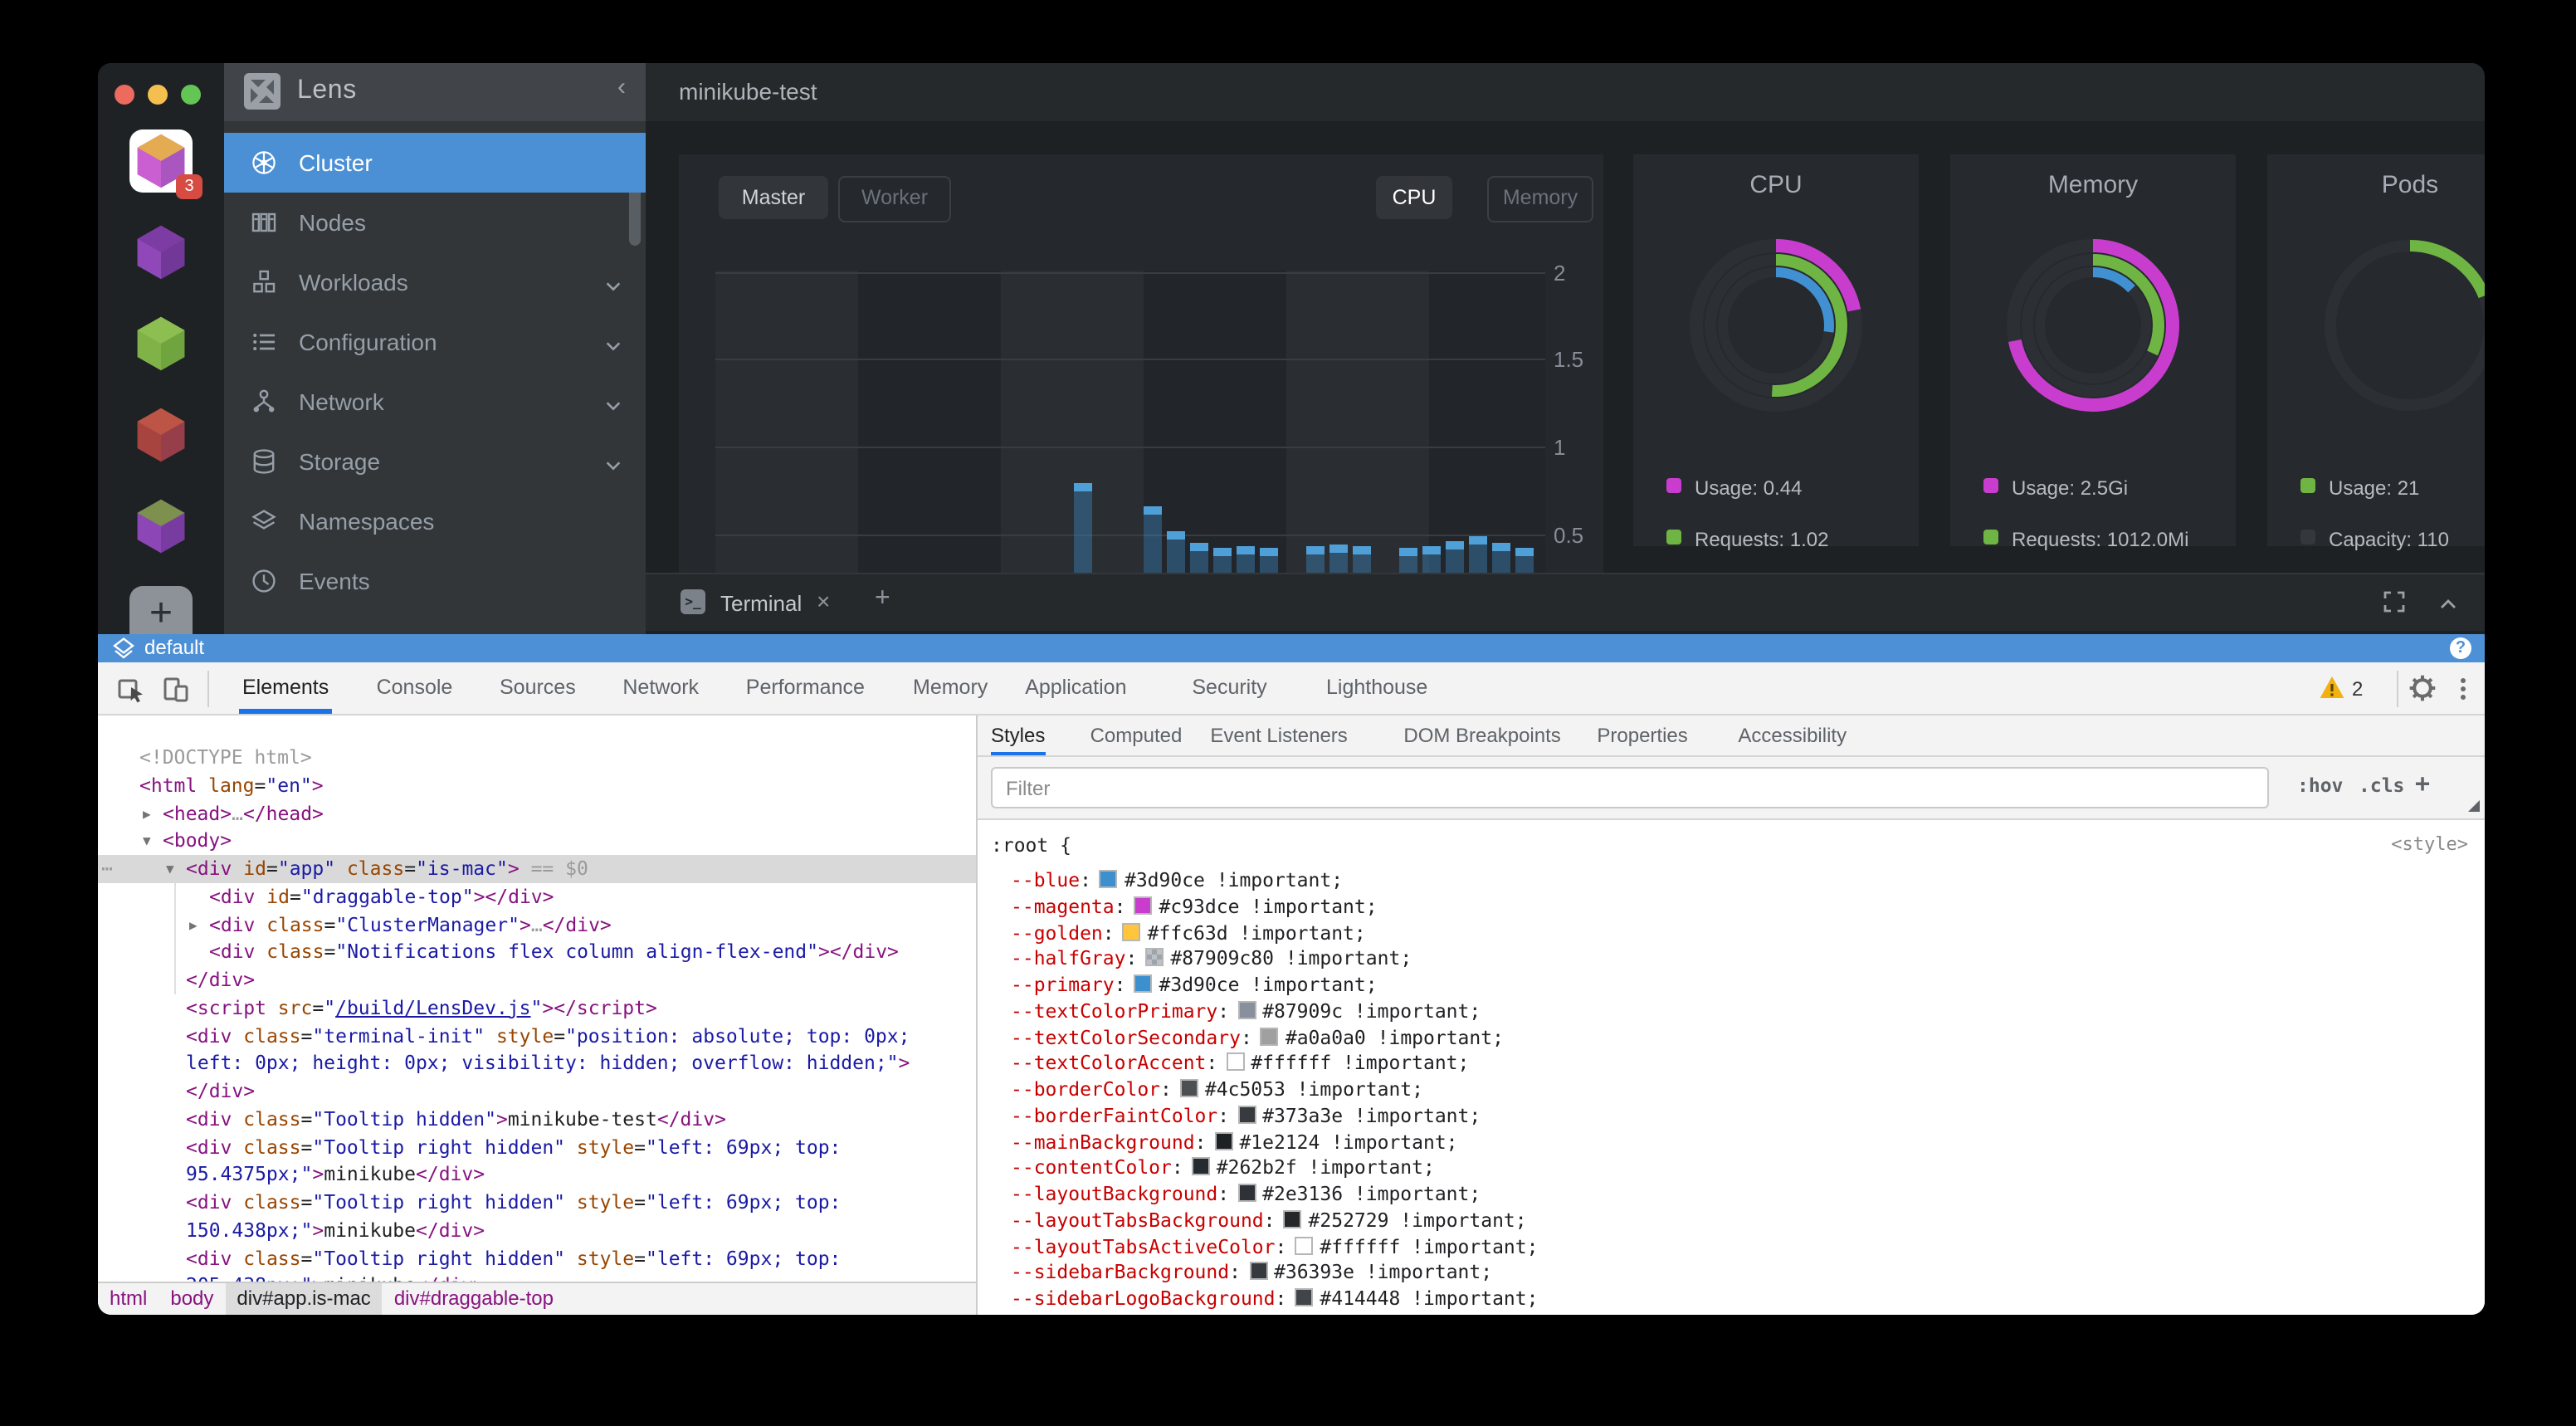 This screenshot has width=2576, height=1426. What do you see at coordinates (2483, 689) in the screenshot?
I see `devtools-close-icon` at bounding box center [2483, 689].